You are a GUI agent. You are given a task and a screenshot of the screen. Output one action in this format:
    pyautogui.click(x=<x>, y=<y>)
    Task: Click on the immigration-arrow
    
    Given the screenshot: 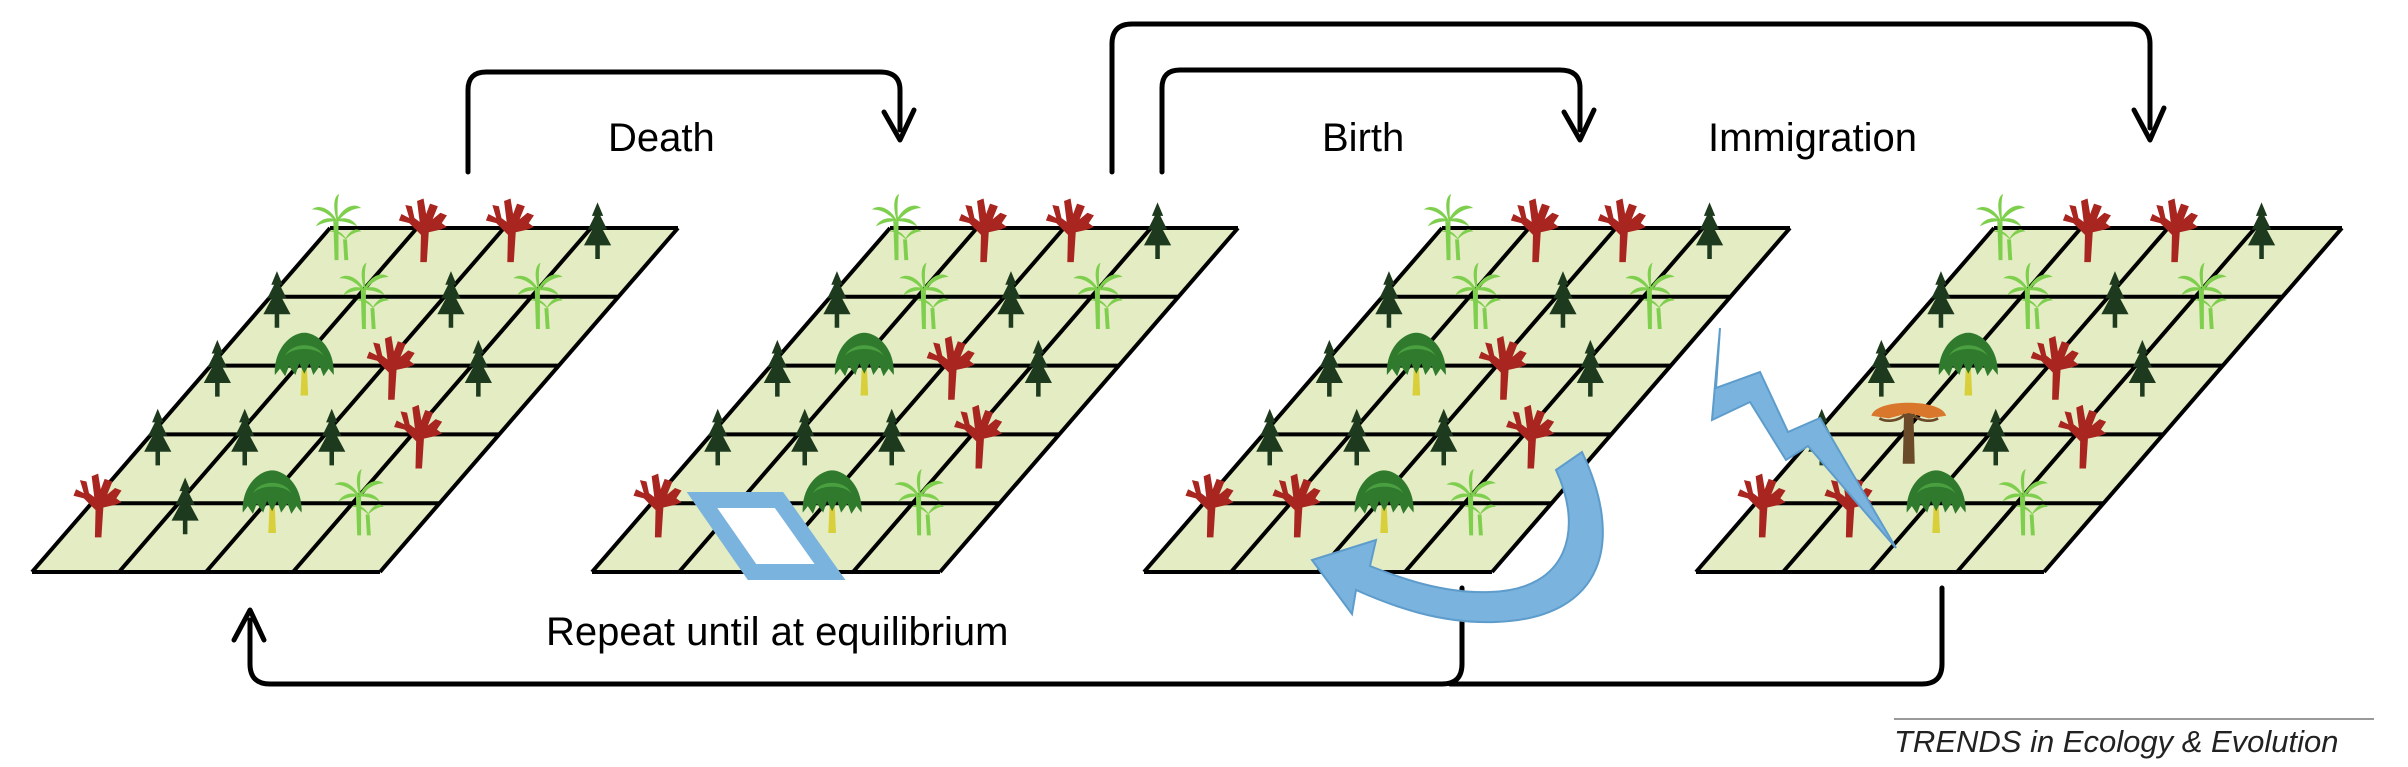 What is the action you would take?
    pyautogui.click(x=1631, y=98)
    